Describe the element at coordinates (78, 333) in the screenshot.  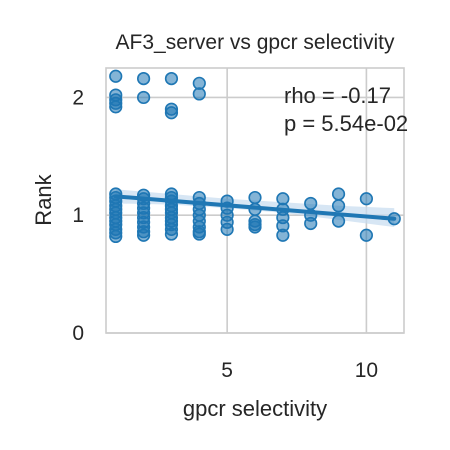
I see `y-tick-label: 0` at that location.